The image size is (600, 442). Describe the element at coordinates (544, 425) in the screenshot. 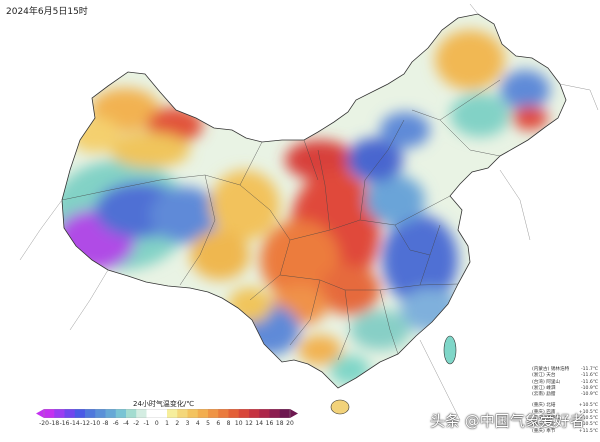

I see `station-region-name: (重庆) 江北` at that location.